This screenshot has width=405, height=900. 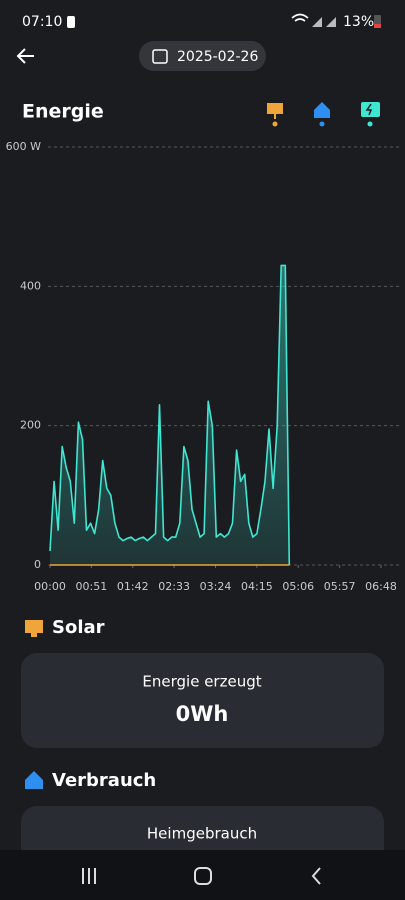 I want to click on tab-battery, so click(x=370, y=114).